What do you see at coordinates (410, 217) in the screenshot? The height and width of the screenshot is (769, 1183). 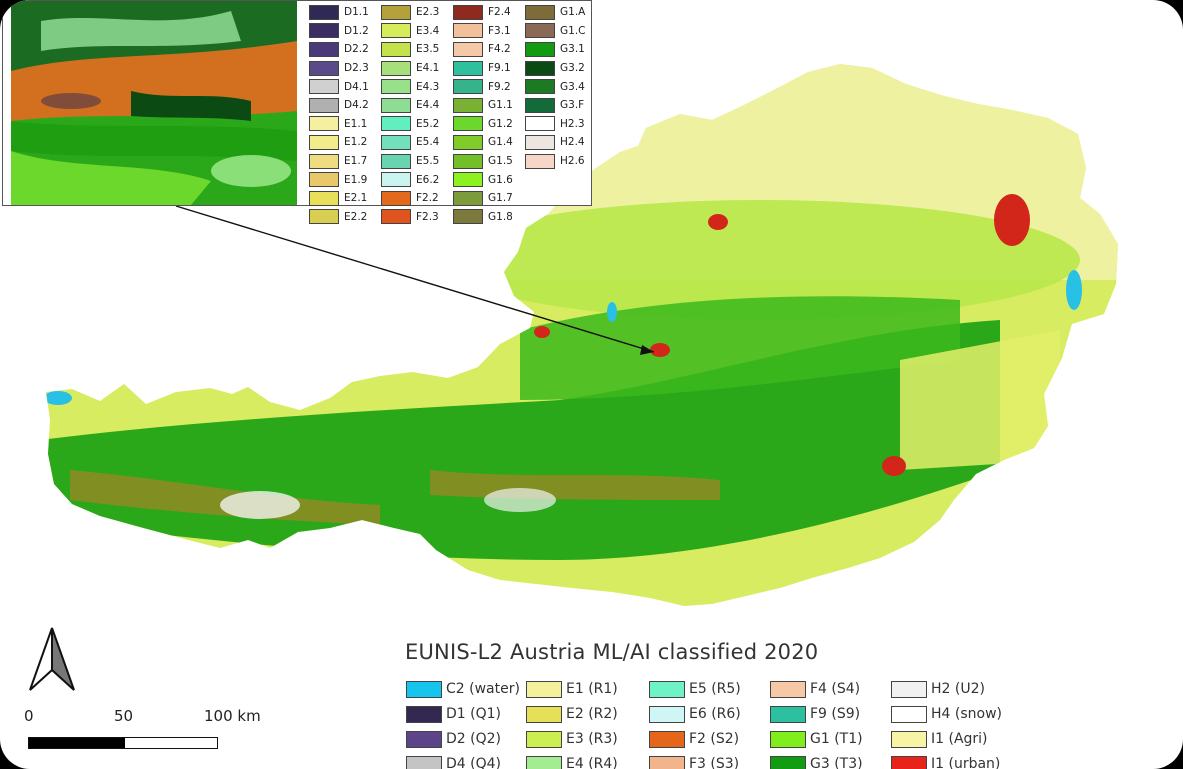 I see `inset-legend-item: F2.3` at bounding box center [410, 217].